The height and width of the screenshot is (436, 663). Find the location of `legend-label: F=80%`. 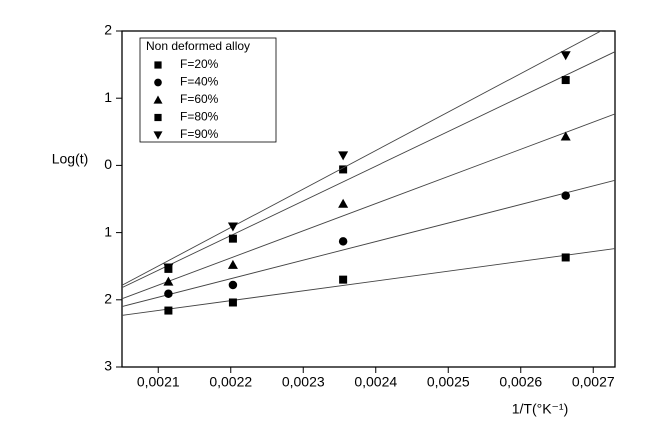

legend-label: F=80% is located at coordinates (199, 117).